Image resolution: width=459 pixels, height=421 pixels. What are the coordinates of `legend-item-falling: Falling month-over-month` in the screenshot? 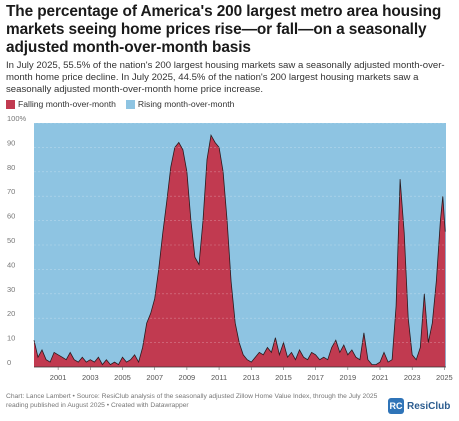 It's located at (61, 104).